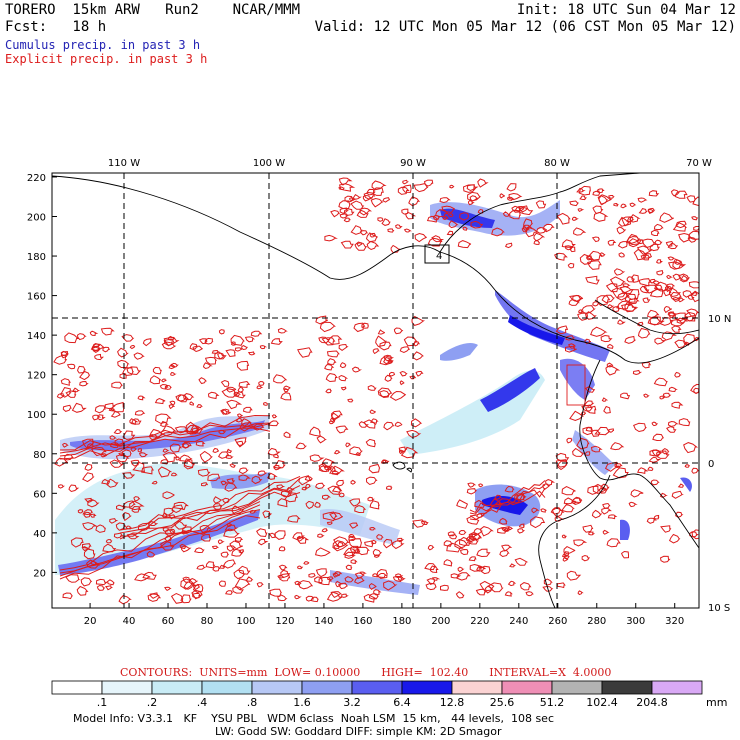 The height and width of the screenshot is (740, 740). What do you see at coordinates (106, 59) in the screenshot?
I see `explicit-field-label: Explicit precip. in past 3 h` at bounding box center [106, 59].